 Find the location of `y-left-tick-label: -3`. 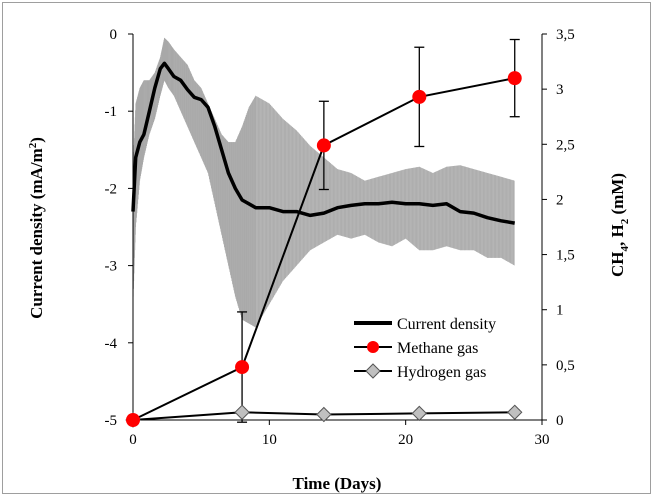

y-left-tick-label: -3 is located at coordinates (111, 267).